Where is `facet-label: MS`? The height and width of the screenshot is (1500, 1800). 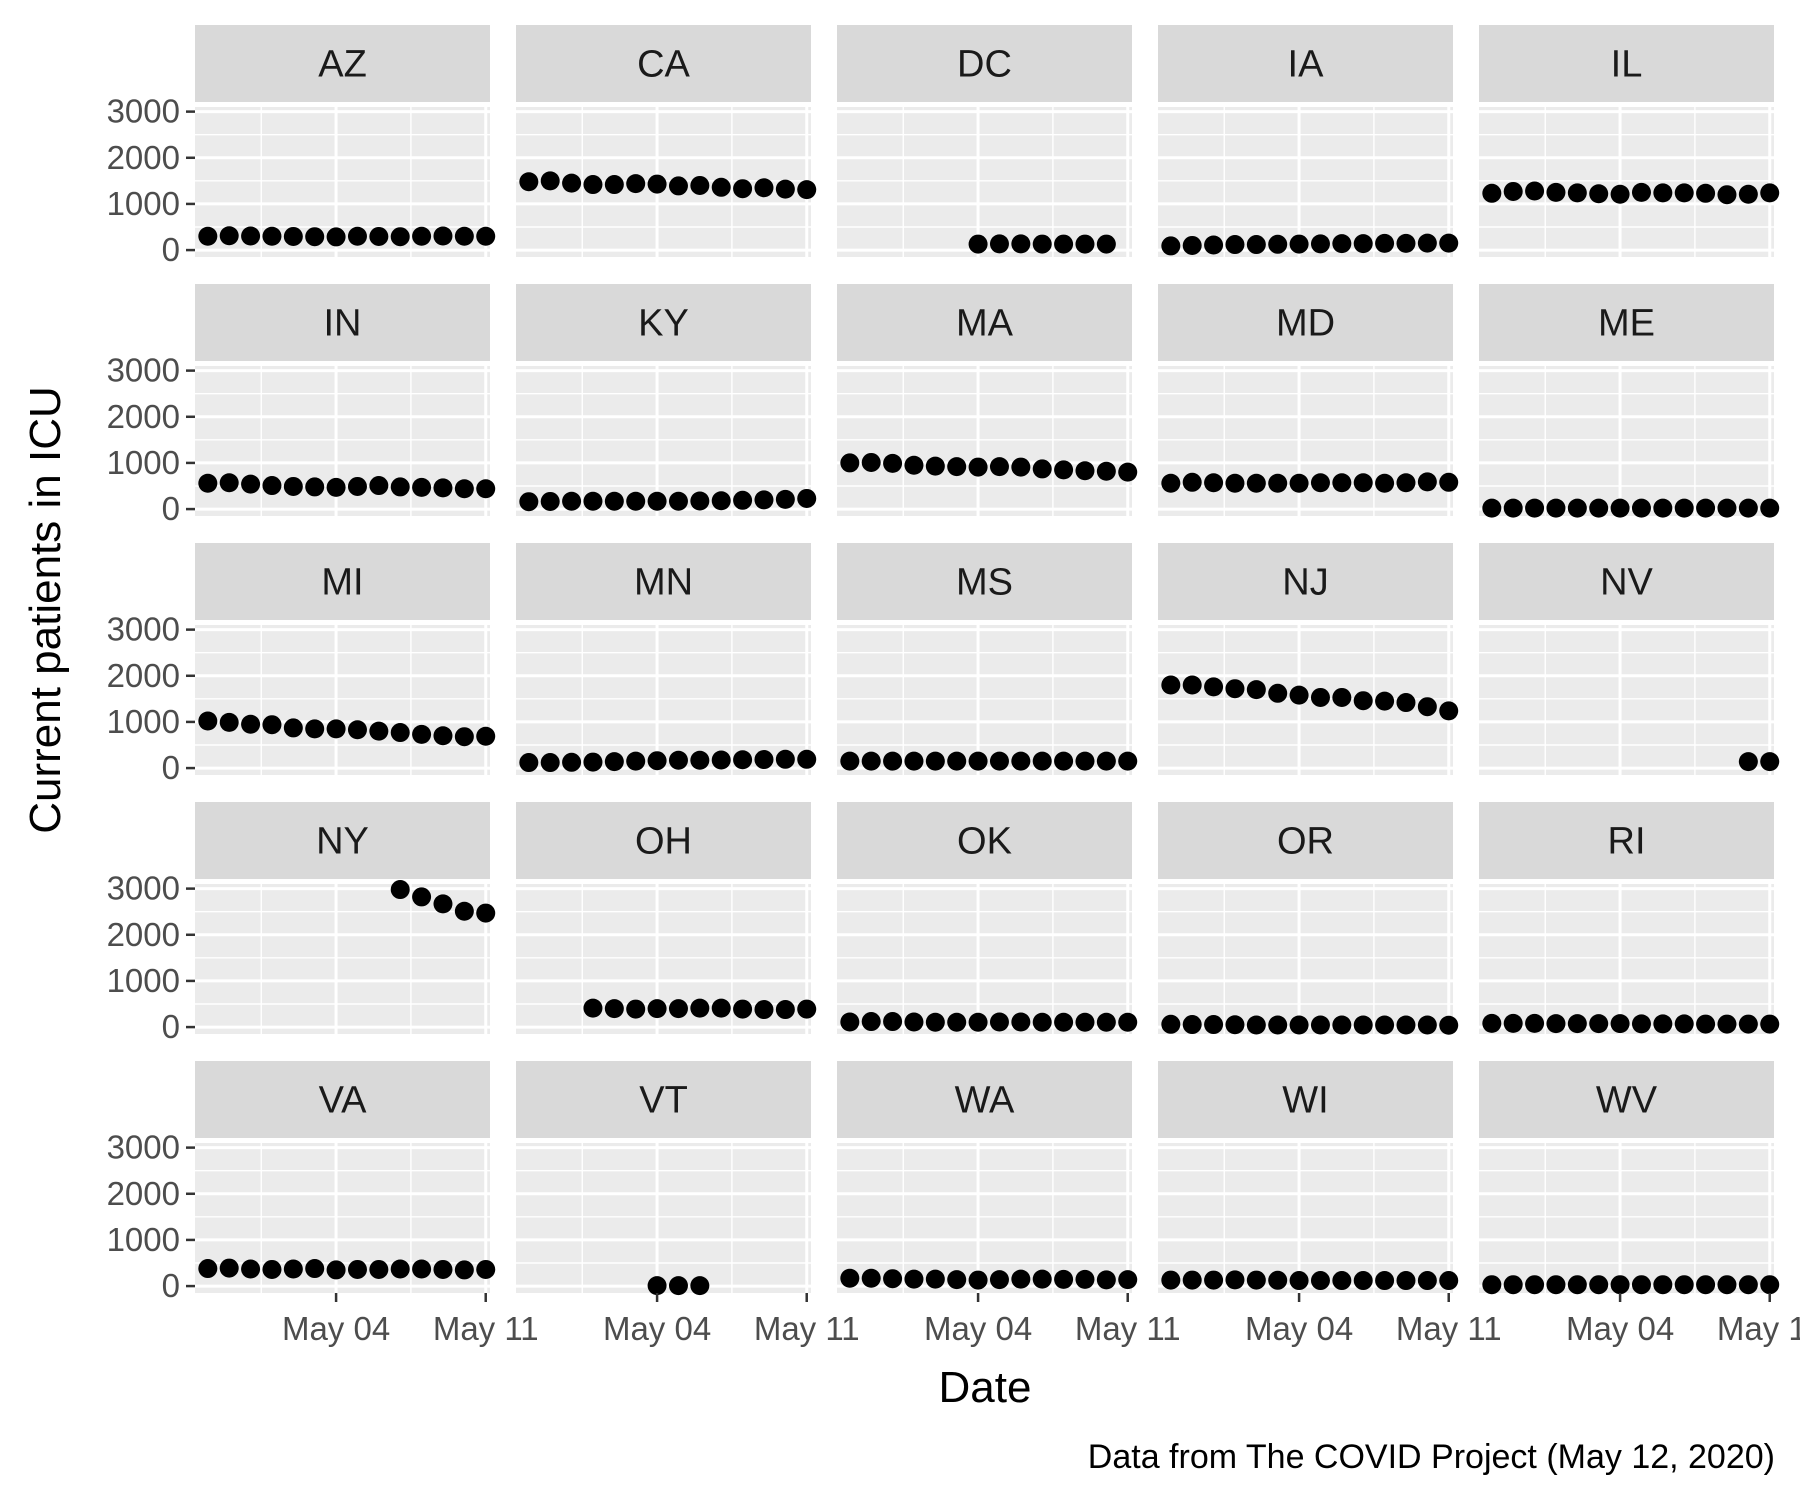
facet-label: MS is located at coordinates (984, 583).